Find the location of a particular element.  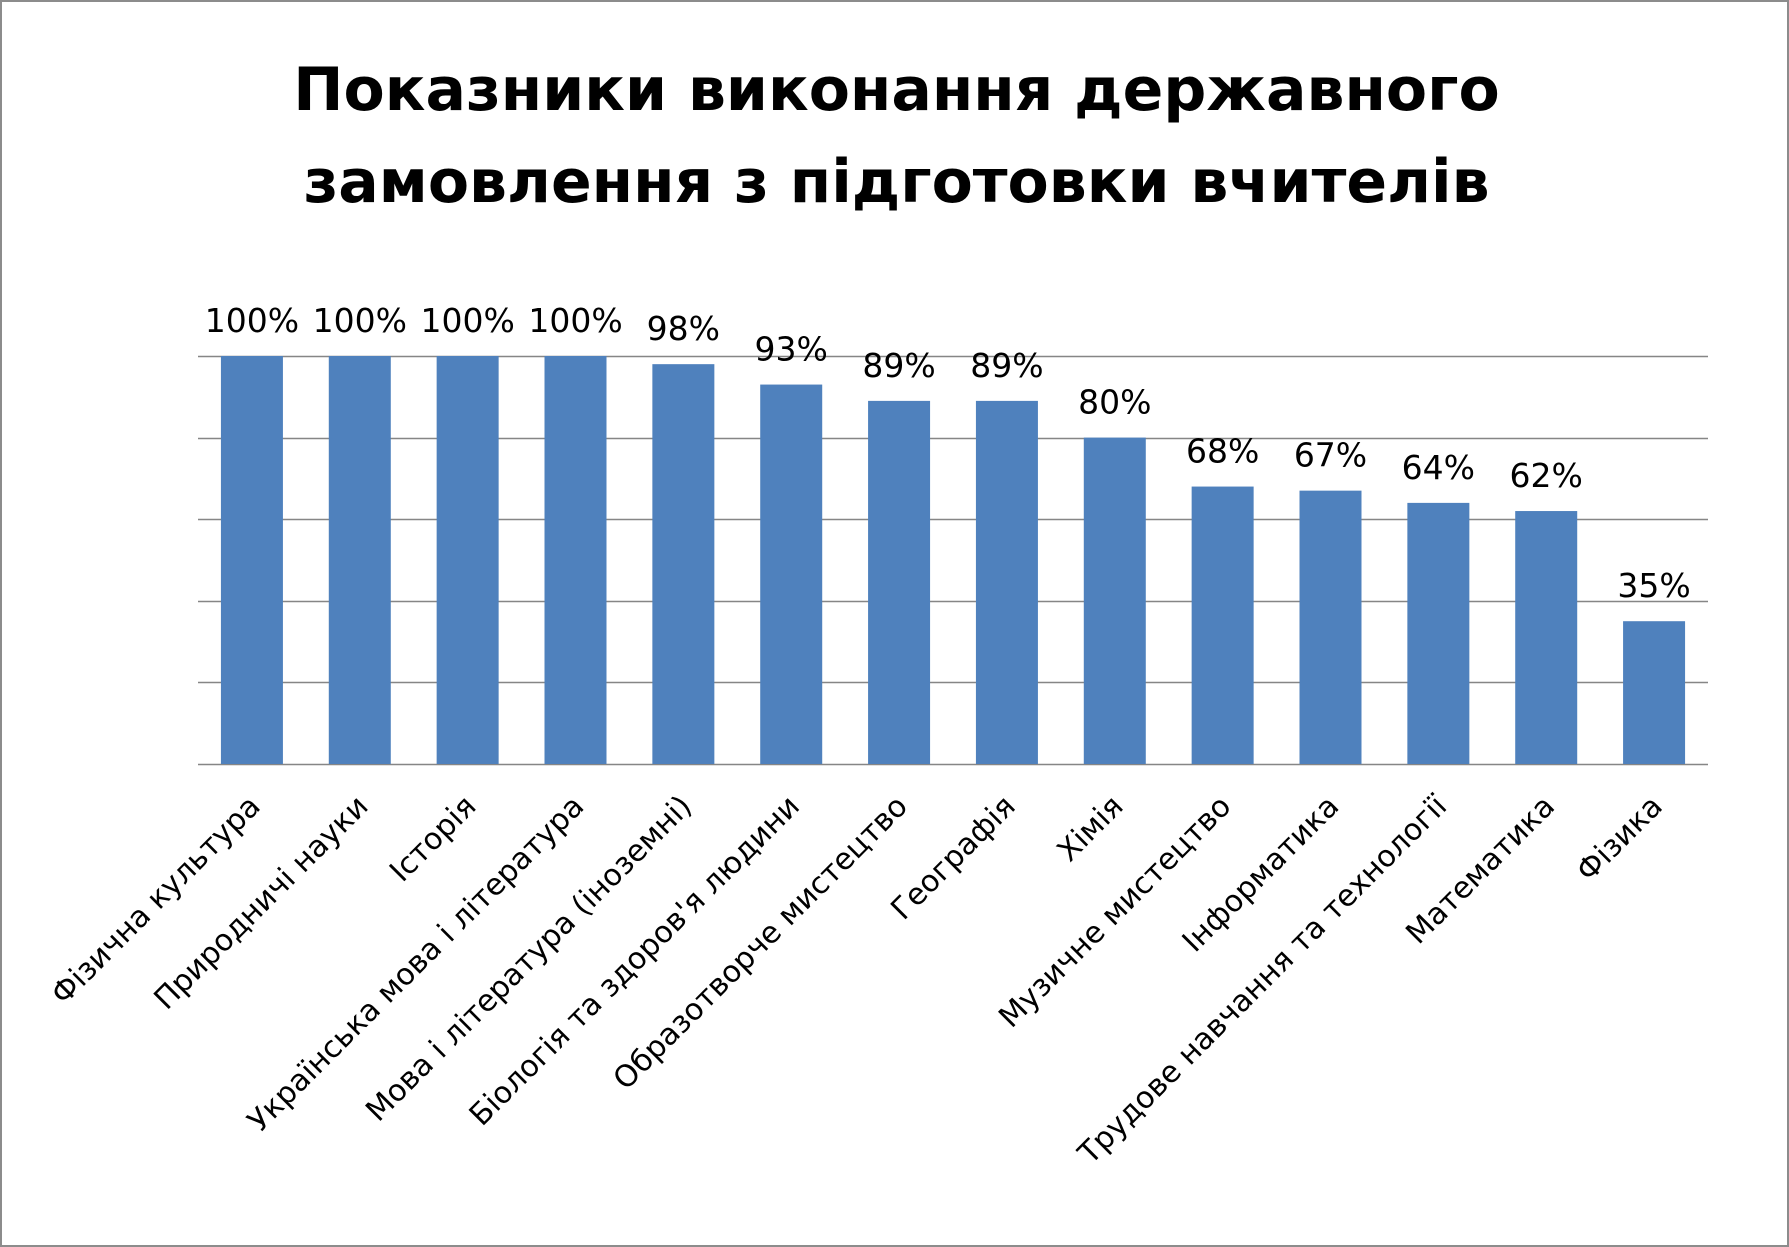

data-label: 93% is located at coordinates (791, 349).